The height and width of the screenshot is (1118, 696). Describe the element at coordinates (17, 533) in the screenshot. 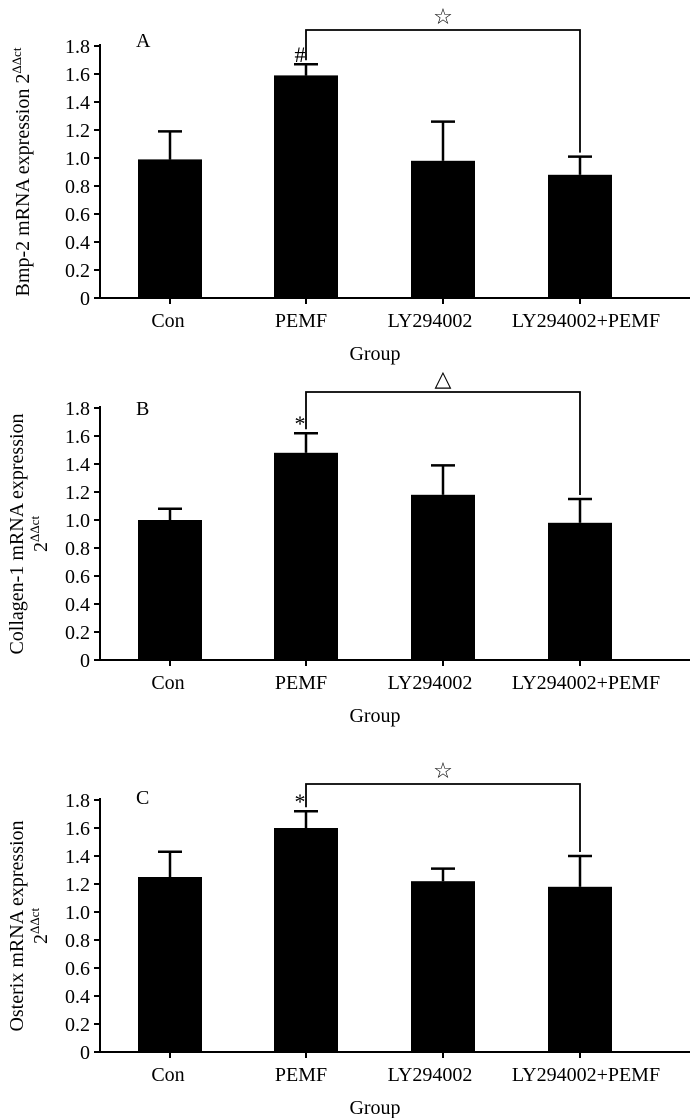

I see `y-axis-title: Collagen-1 mRNA expression` at that location.